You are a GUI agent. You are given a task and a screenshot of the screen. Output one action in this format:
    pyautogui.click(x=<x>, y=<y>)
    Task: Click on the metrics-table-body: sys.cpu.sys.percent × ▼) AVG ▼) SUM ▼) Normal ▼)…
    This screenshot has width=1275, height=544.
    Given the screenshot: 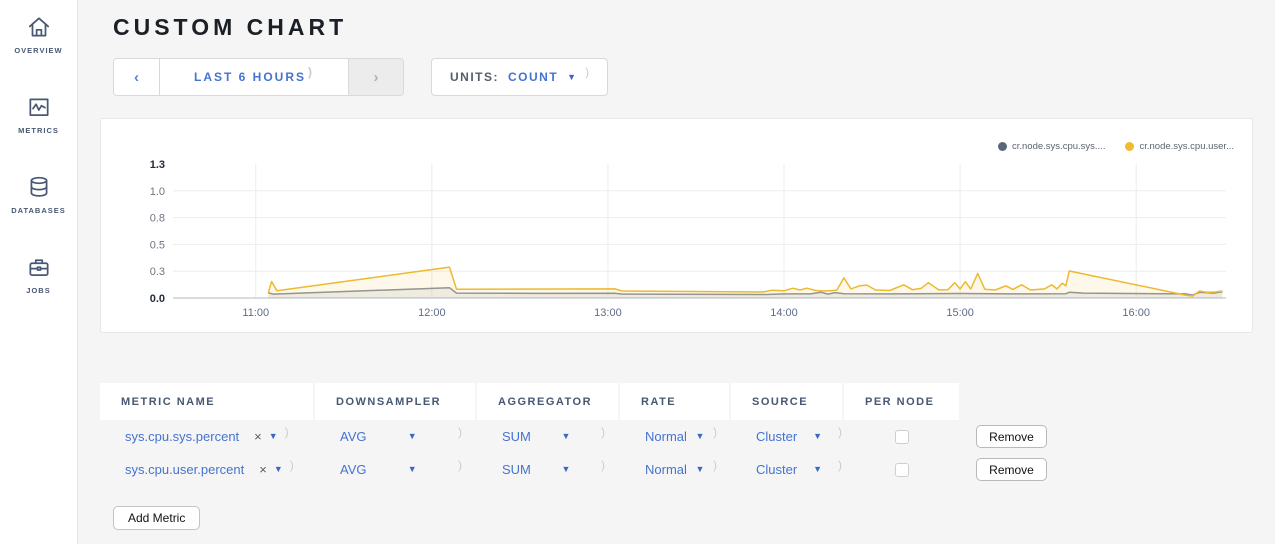 What is the action you would take?
    pyautogui.click(x=605, y=453)
    